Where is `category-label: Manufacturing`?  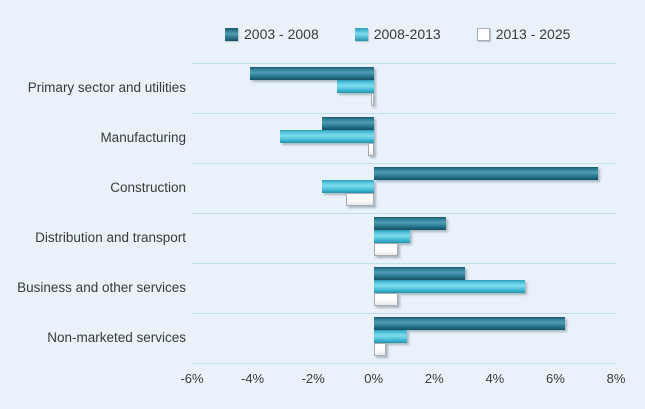
category-label: Manufacturing is located at coordinates (143, 137).